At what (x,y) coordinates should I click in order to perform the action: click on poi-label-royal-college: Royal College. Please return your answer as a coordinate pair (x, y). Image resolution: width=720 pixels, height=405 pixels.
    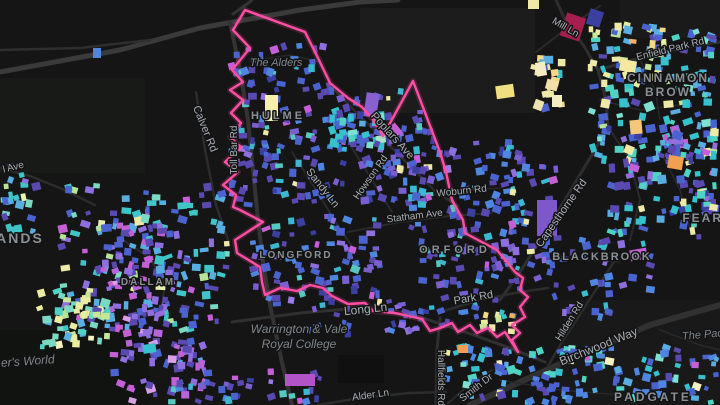
    Looking at the image, I should click on (299, 344).